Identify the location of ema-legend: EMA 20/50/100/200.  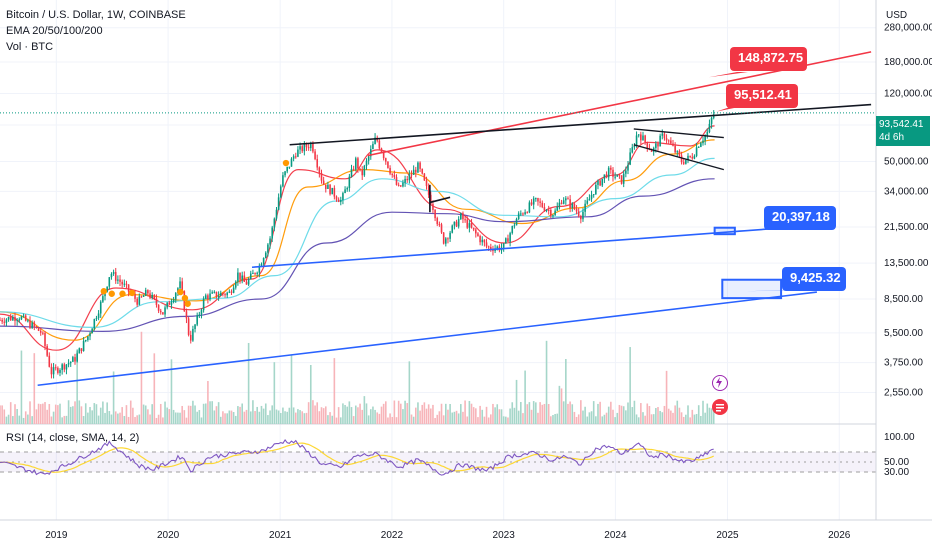
(54, 31).